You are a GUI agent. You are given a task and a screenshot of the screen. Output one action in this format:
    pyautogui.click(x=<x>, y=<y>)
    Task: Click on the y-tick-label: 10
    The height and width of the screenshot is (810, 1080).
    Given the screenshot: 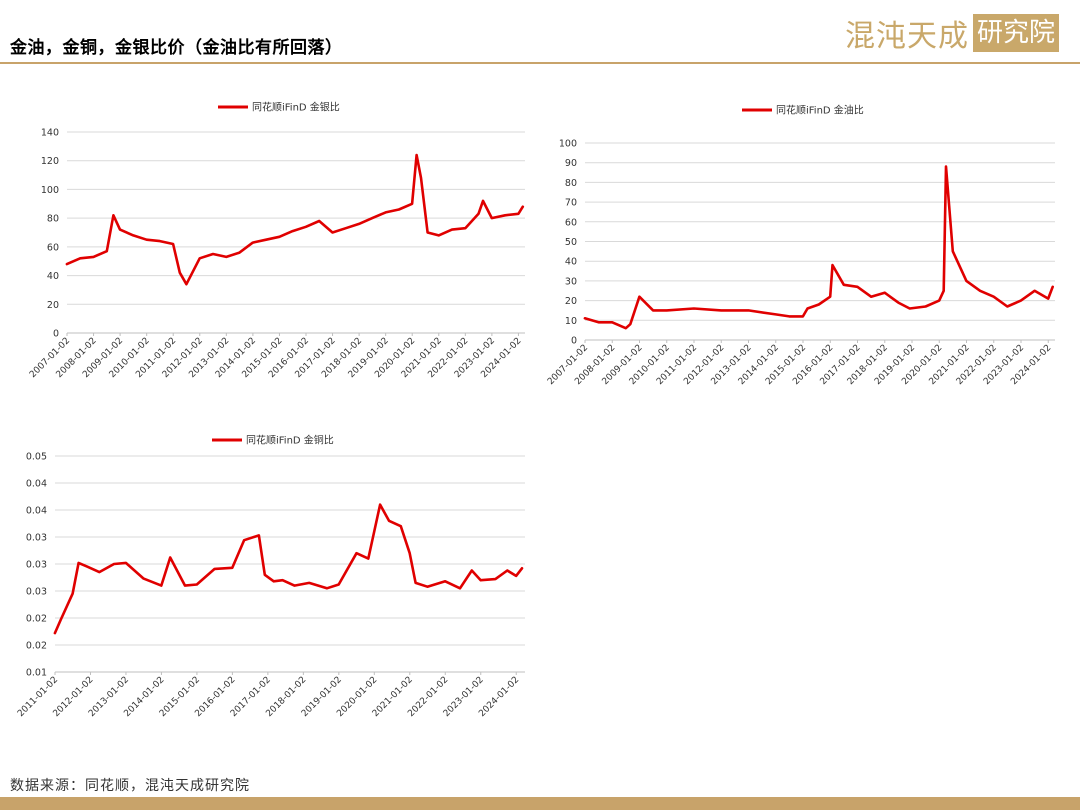 What is the action you would take?
    pyautogui.click(x=571, y=321)
    